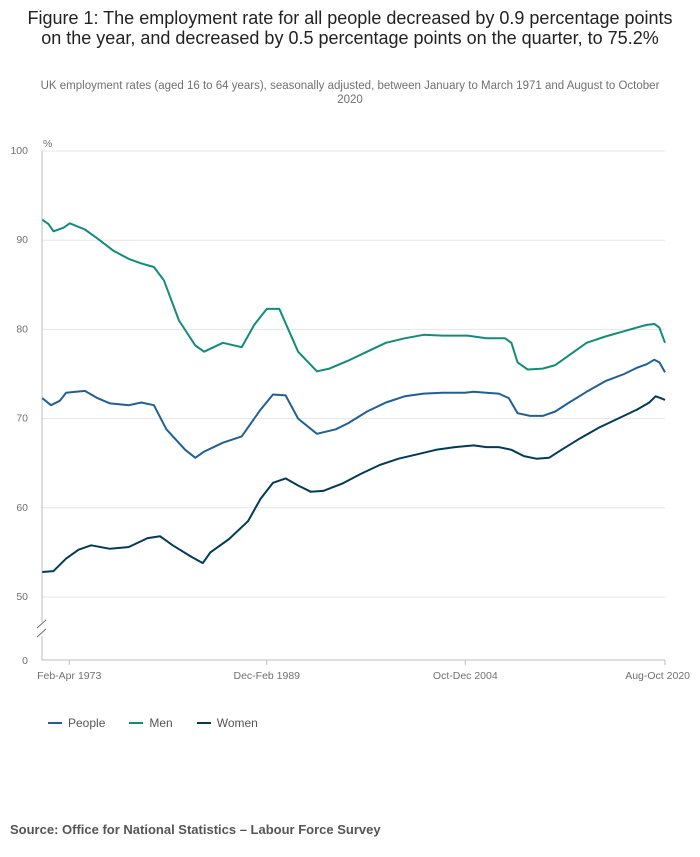  Describe the element at coordinates (353, 408) in the screenshot. I see `series-line-people` at that location.